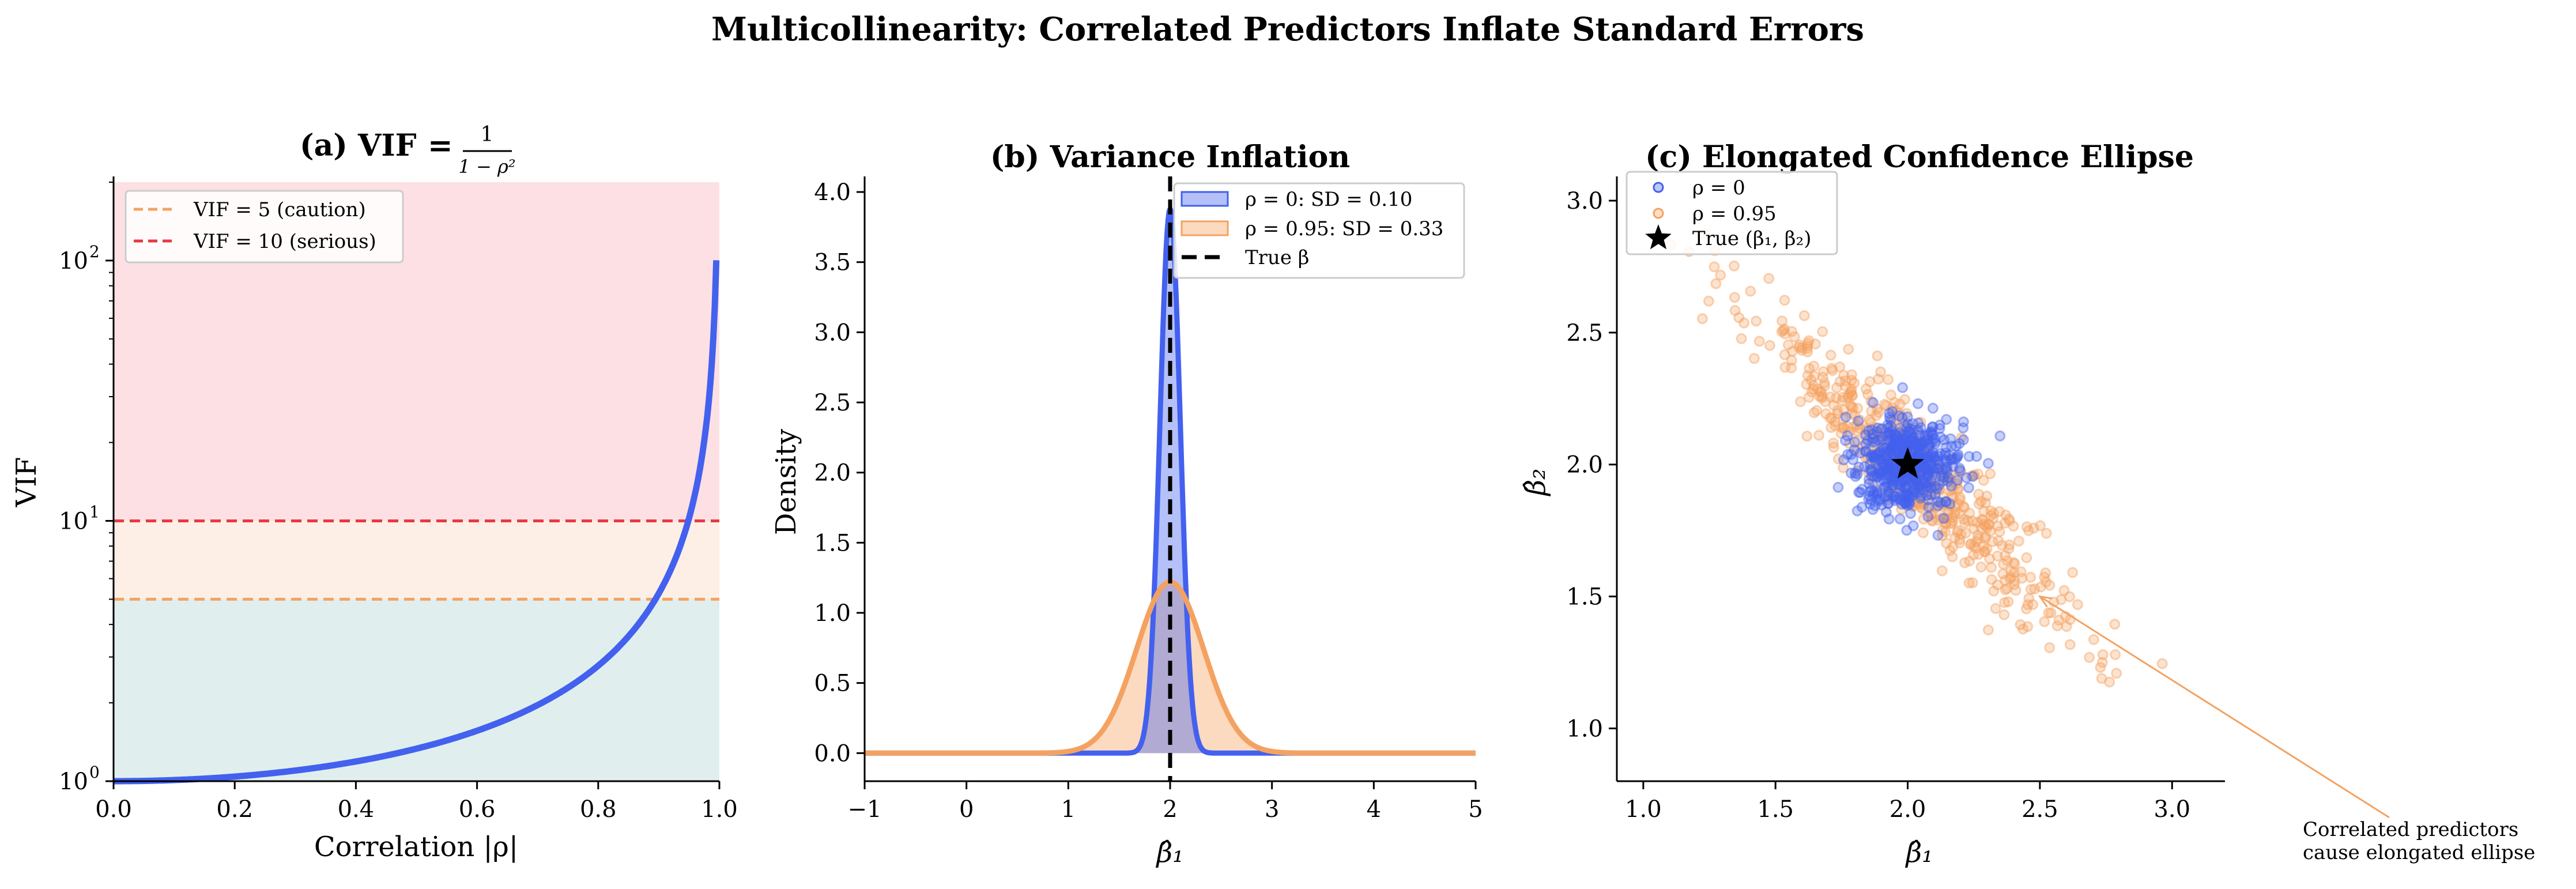 The height and width of the screenshot is (889, 2576). Describe the element at coordinates (1919, 853) in the screenshot. I see `c-xlabel: β̂₁` at that location.